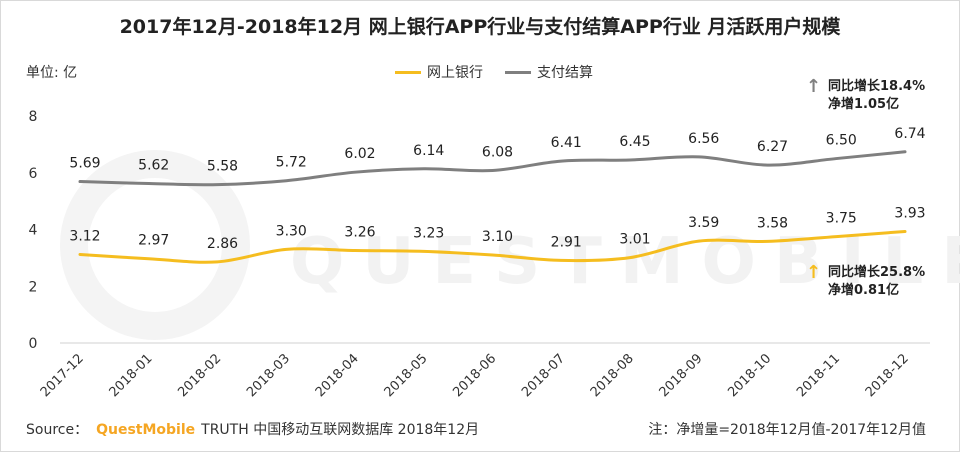 The height and width of the screenshot is (452, 960). Describe the element at coordinates (33, 174) in the screenshot. I see `y-tick-label: 6` at that location.